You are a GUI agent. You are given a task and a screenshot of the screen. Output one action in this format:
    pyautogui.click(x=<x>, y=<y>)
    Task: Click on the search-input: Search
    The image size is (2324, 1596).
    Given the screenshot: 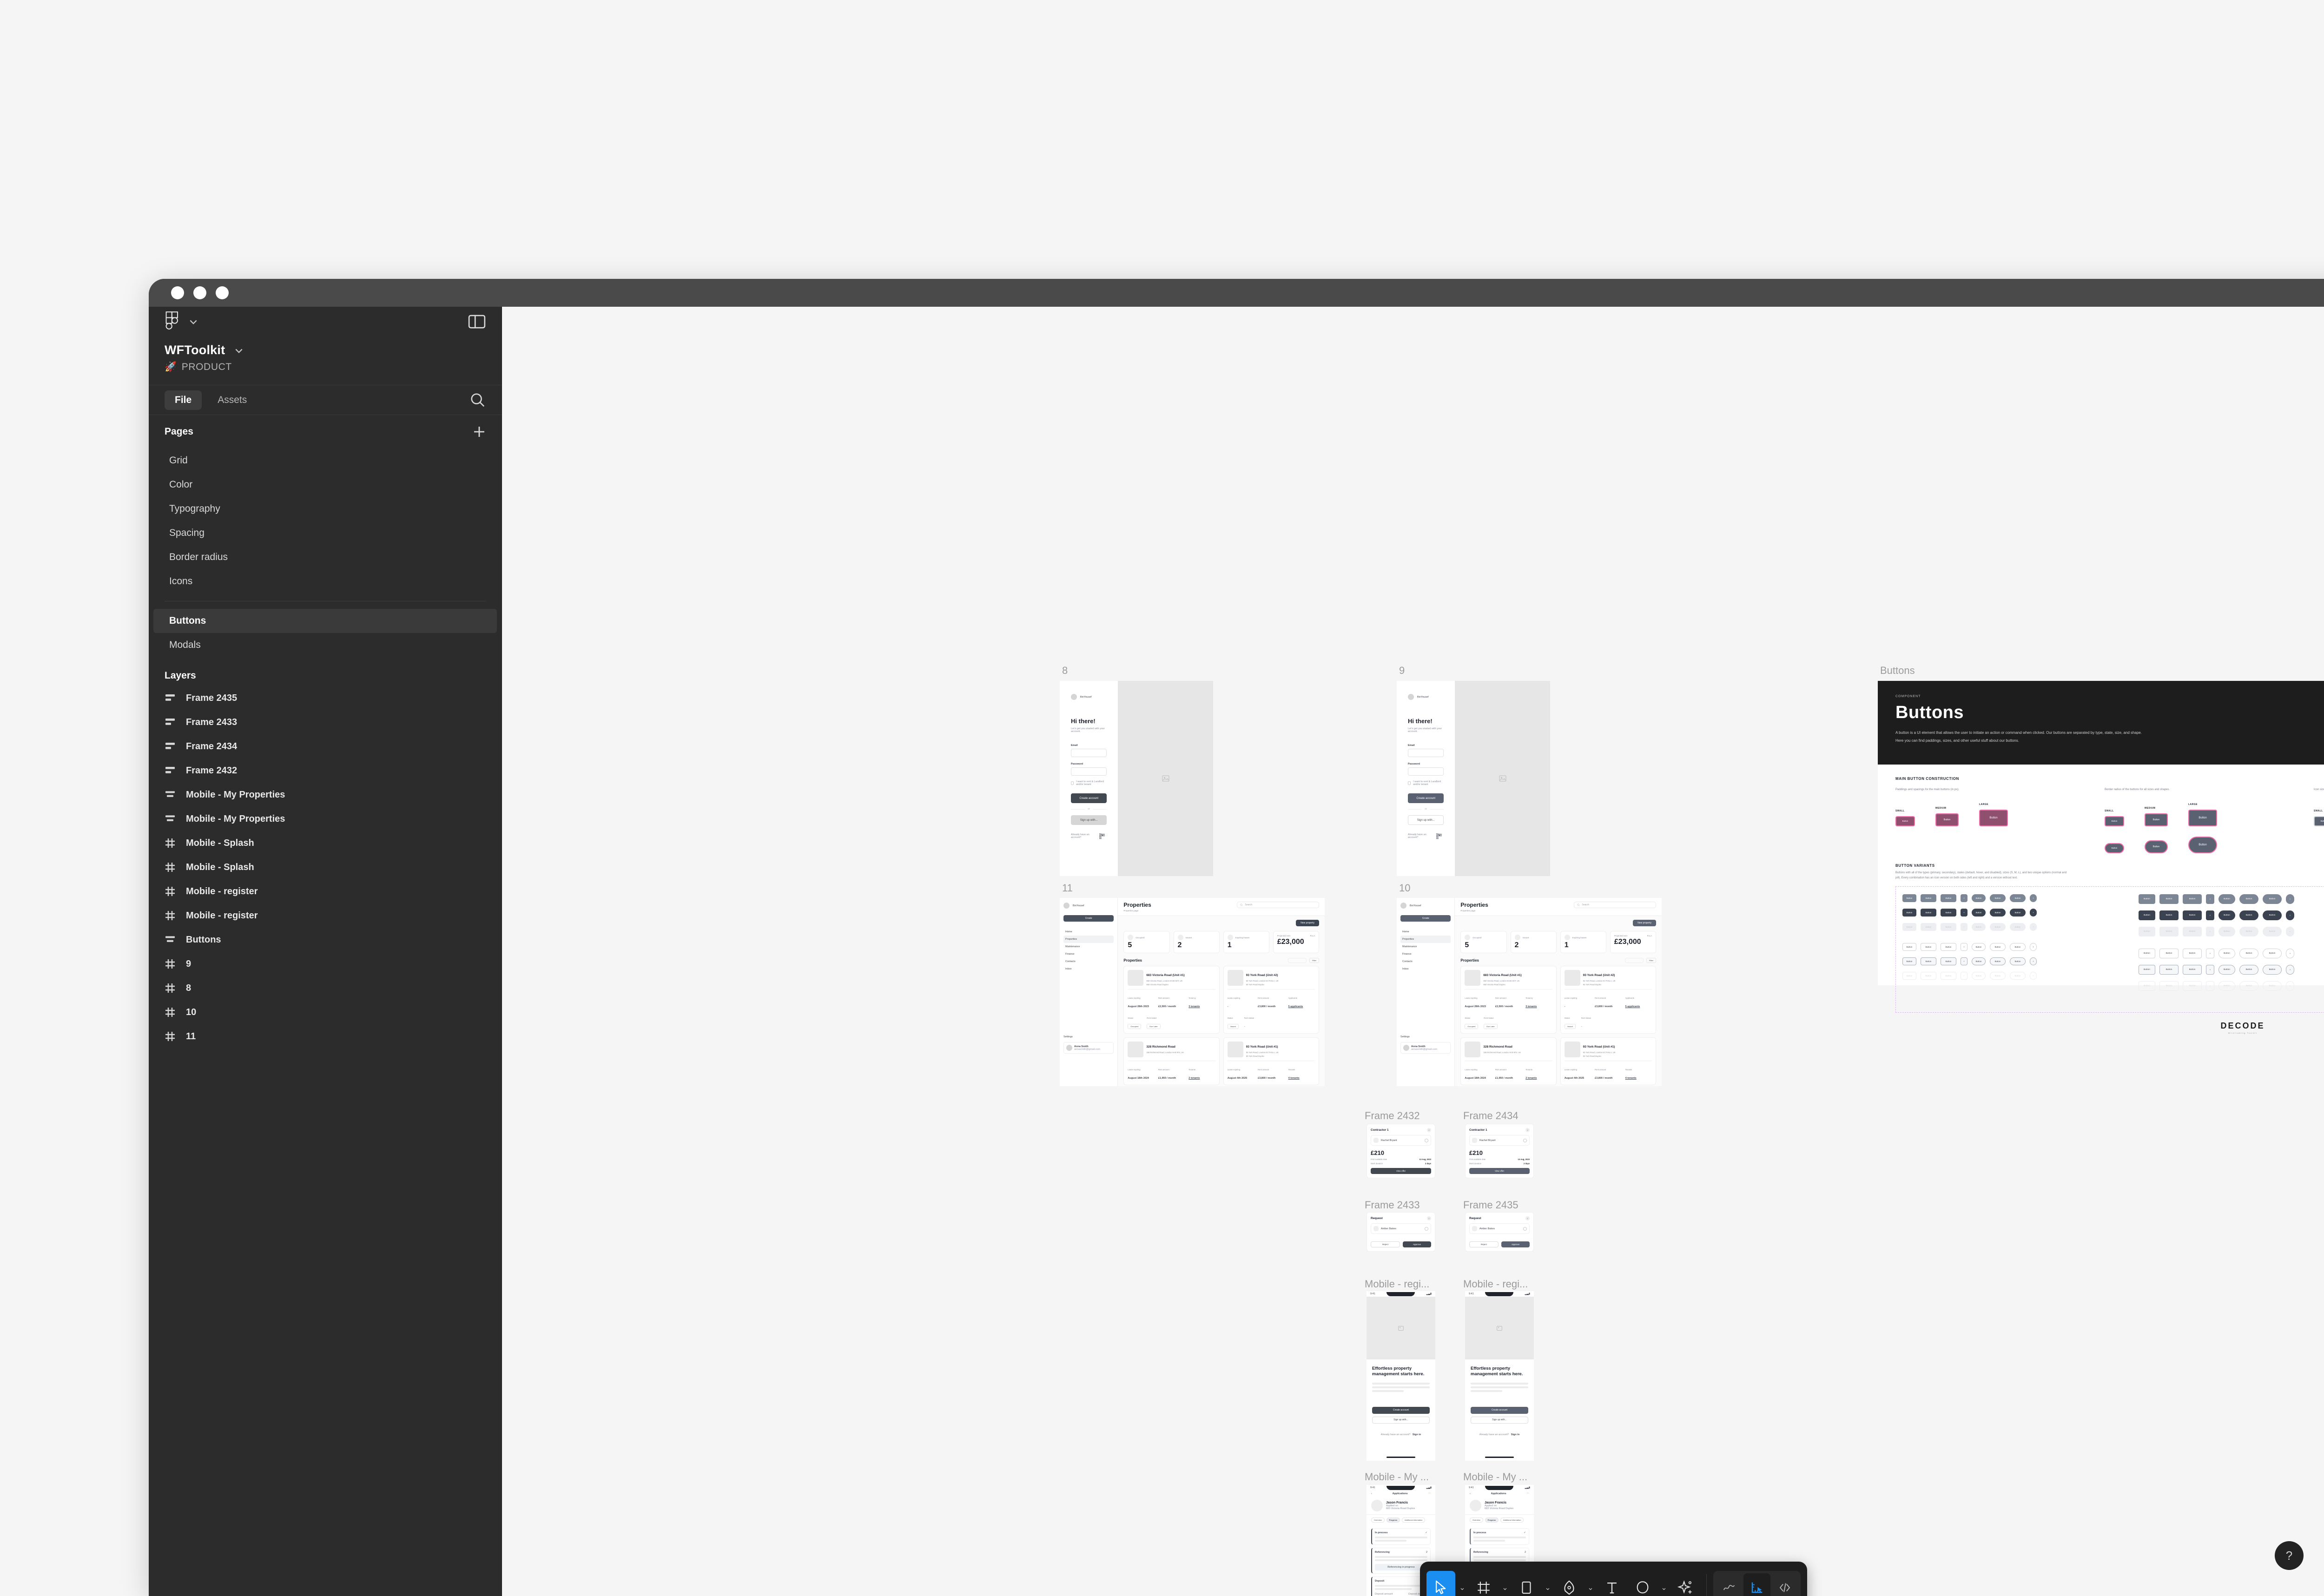 What is the action you would take?
    pyautogui.click(x=1278, y=905)
    